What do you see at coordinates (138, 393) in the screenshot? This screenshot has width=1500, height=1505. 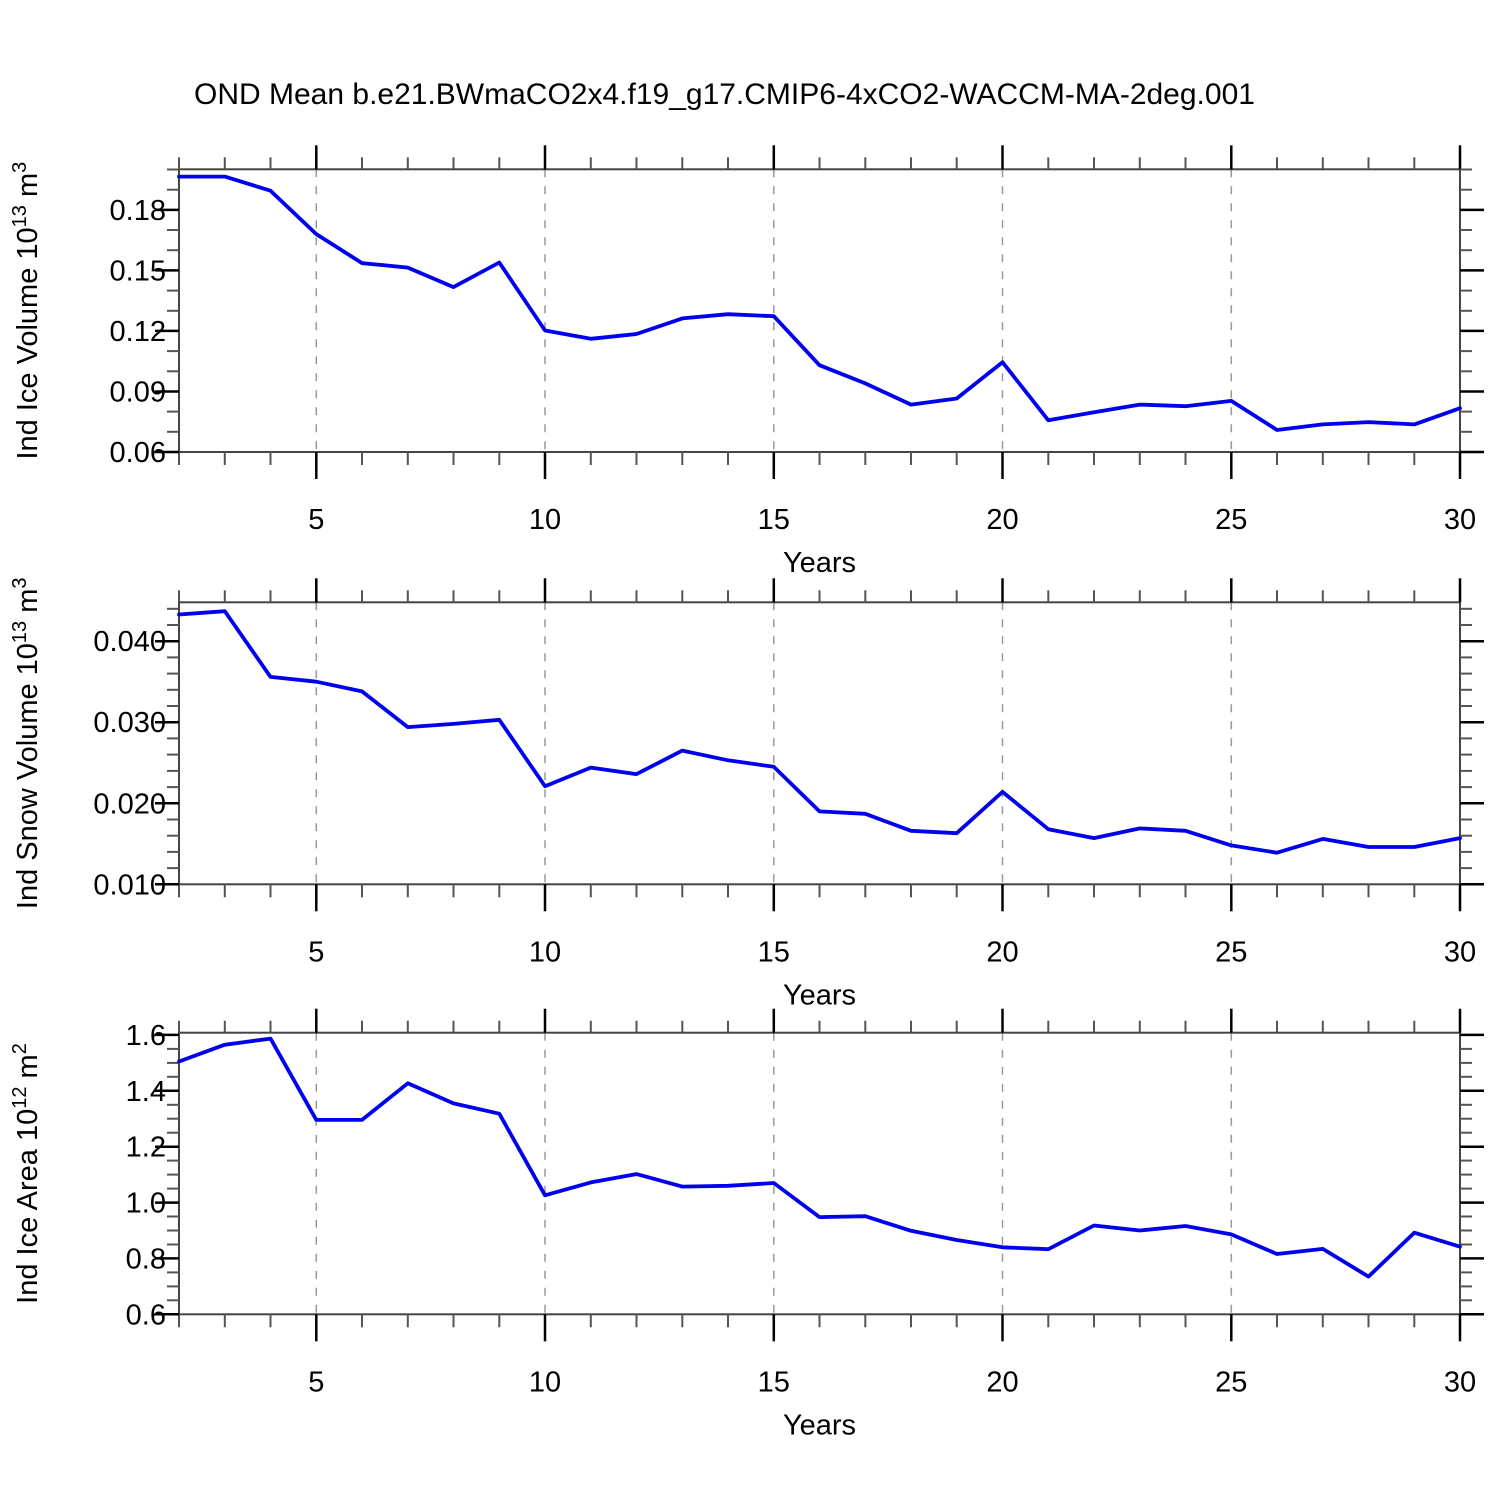 I see `y-tick-label: 0.09` at bounding box center [138, 393].